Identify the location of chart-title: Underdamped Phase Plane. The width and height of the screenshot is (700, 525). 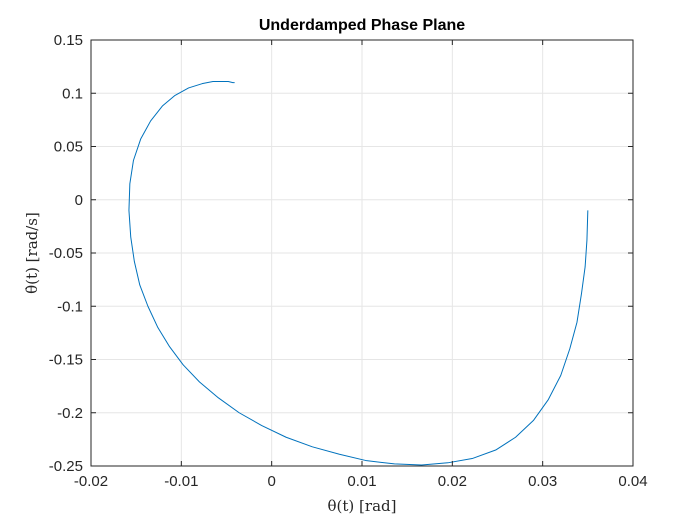
(362, 25).